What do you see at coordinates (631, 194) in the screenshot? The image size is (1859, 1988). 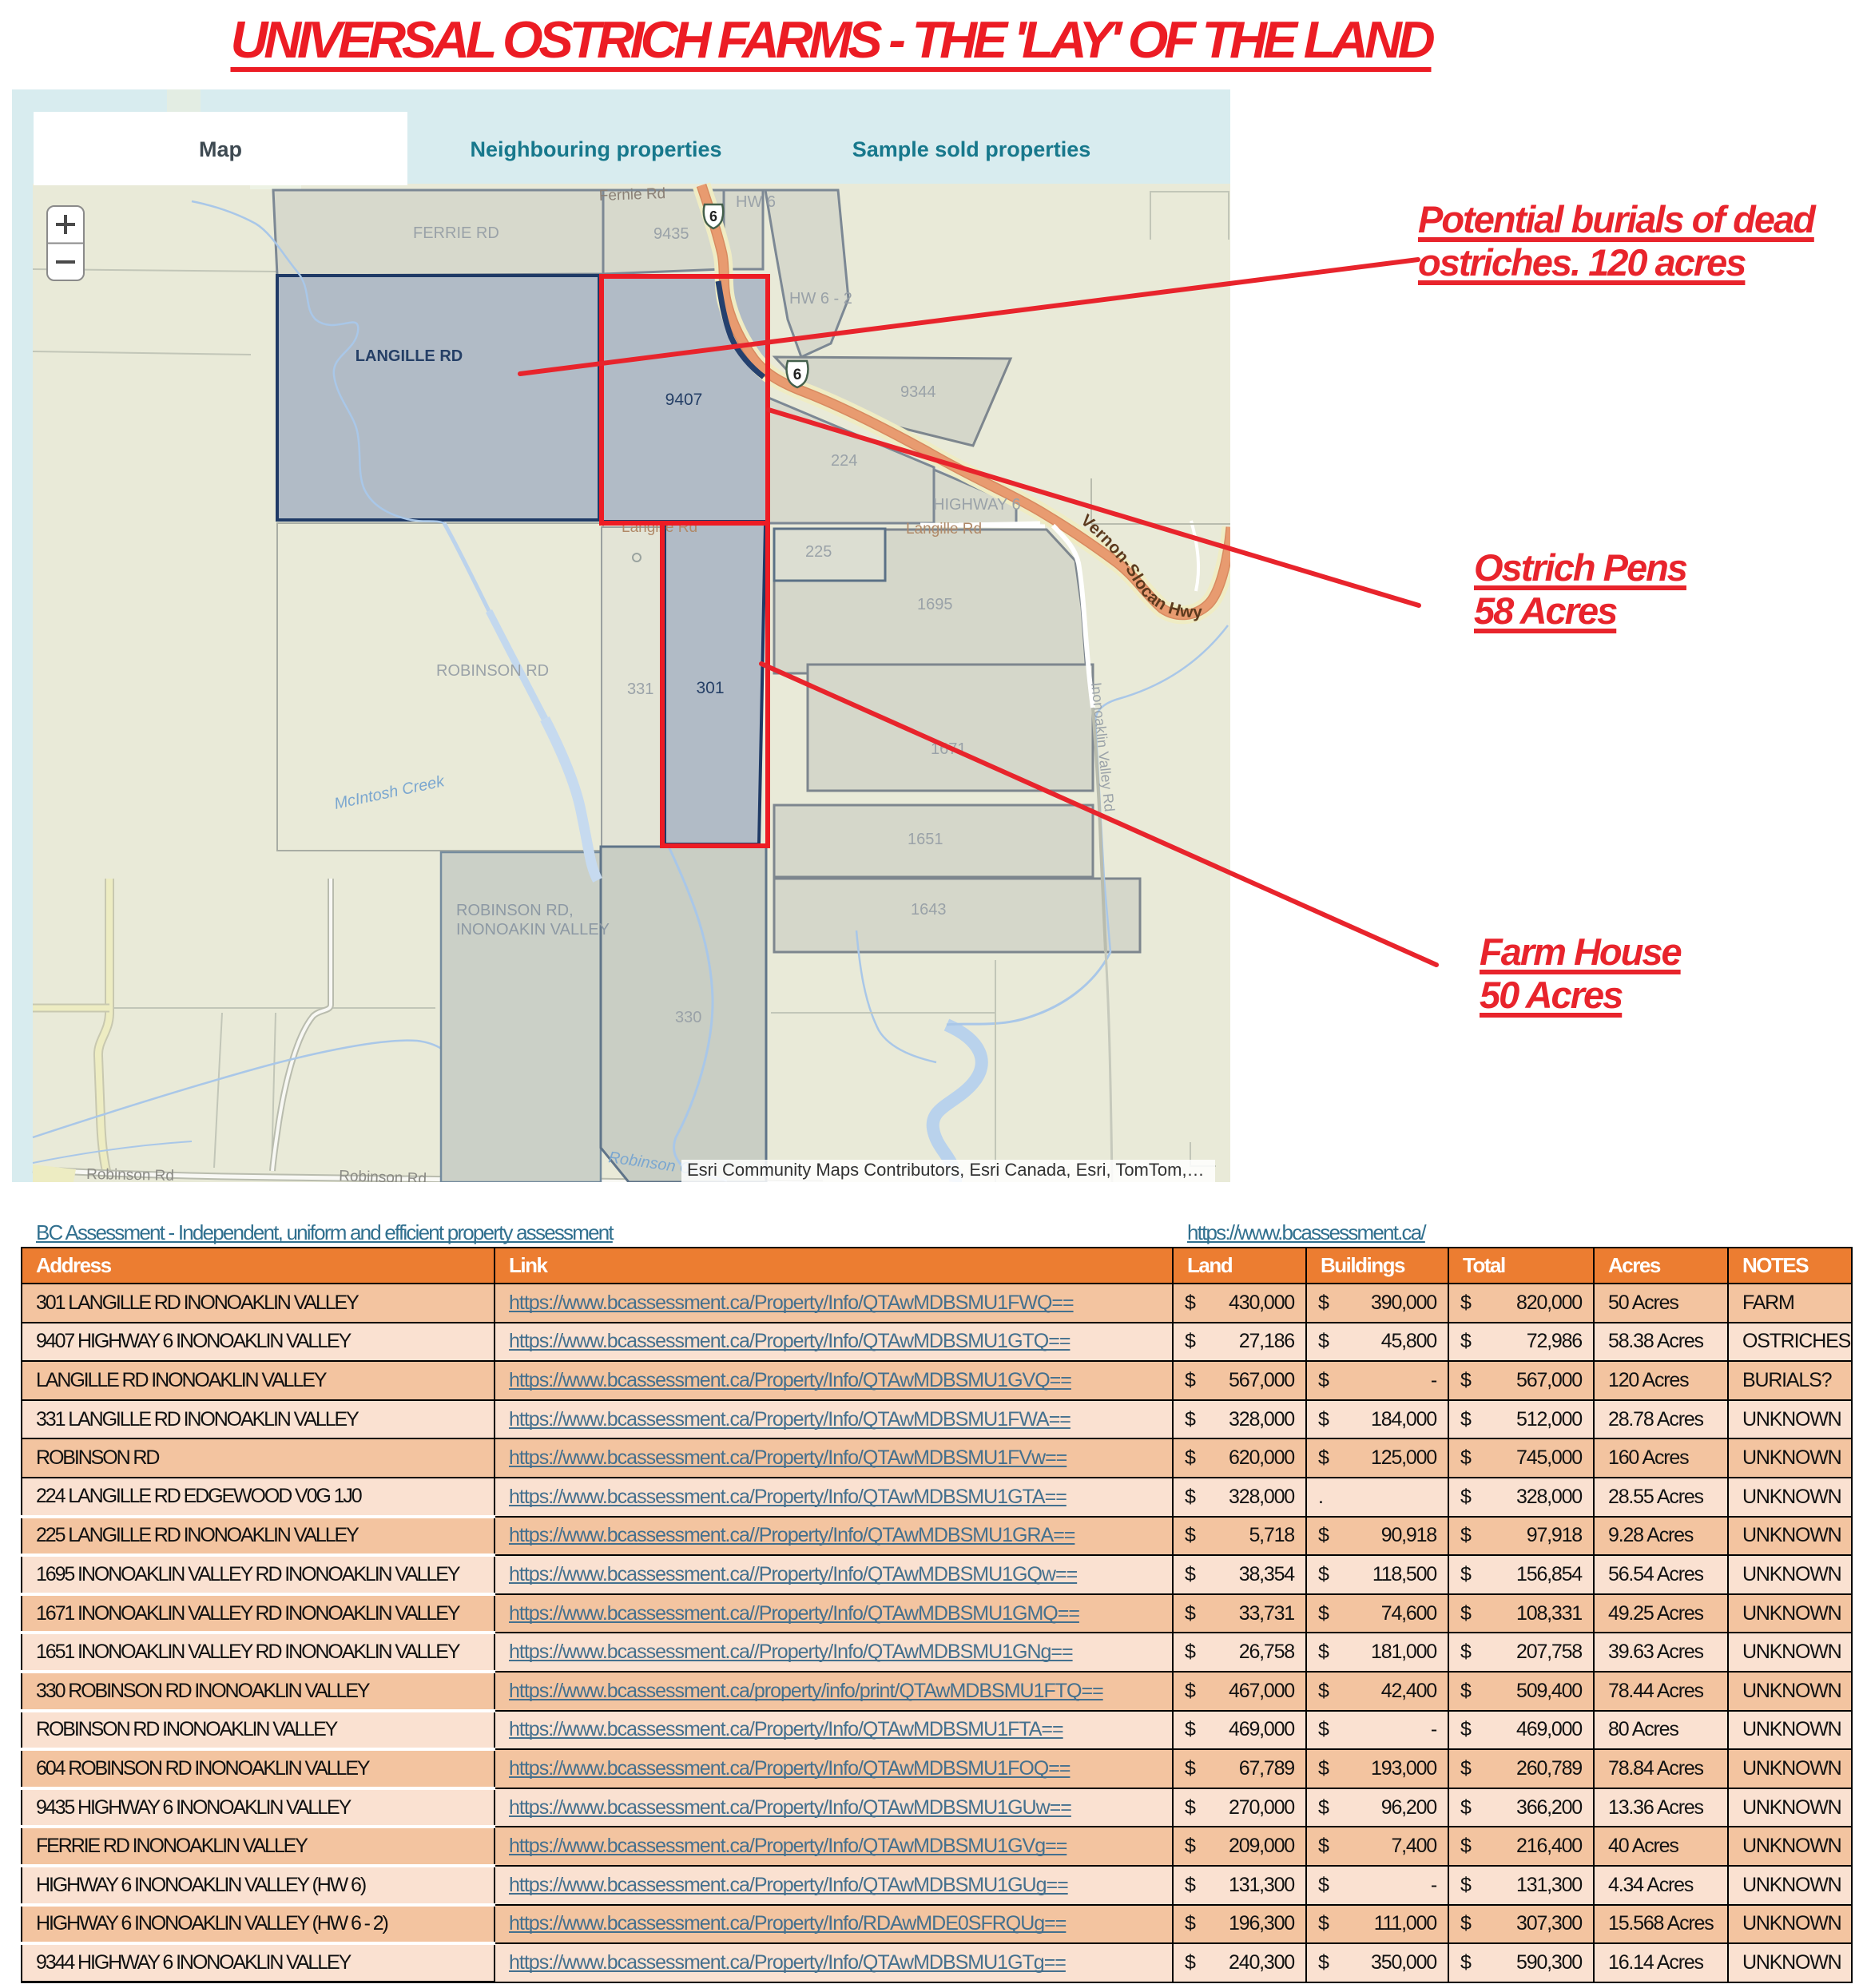 I see `svg-text: Fernie Rd` at bounding box center [631, 194].